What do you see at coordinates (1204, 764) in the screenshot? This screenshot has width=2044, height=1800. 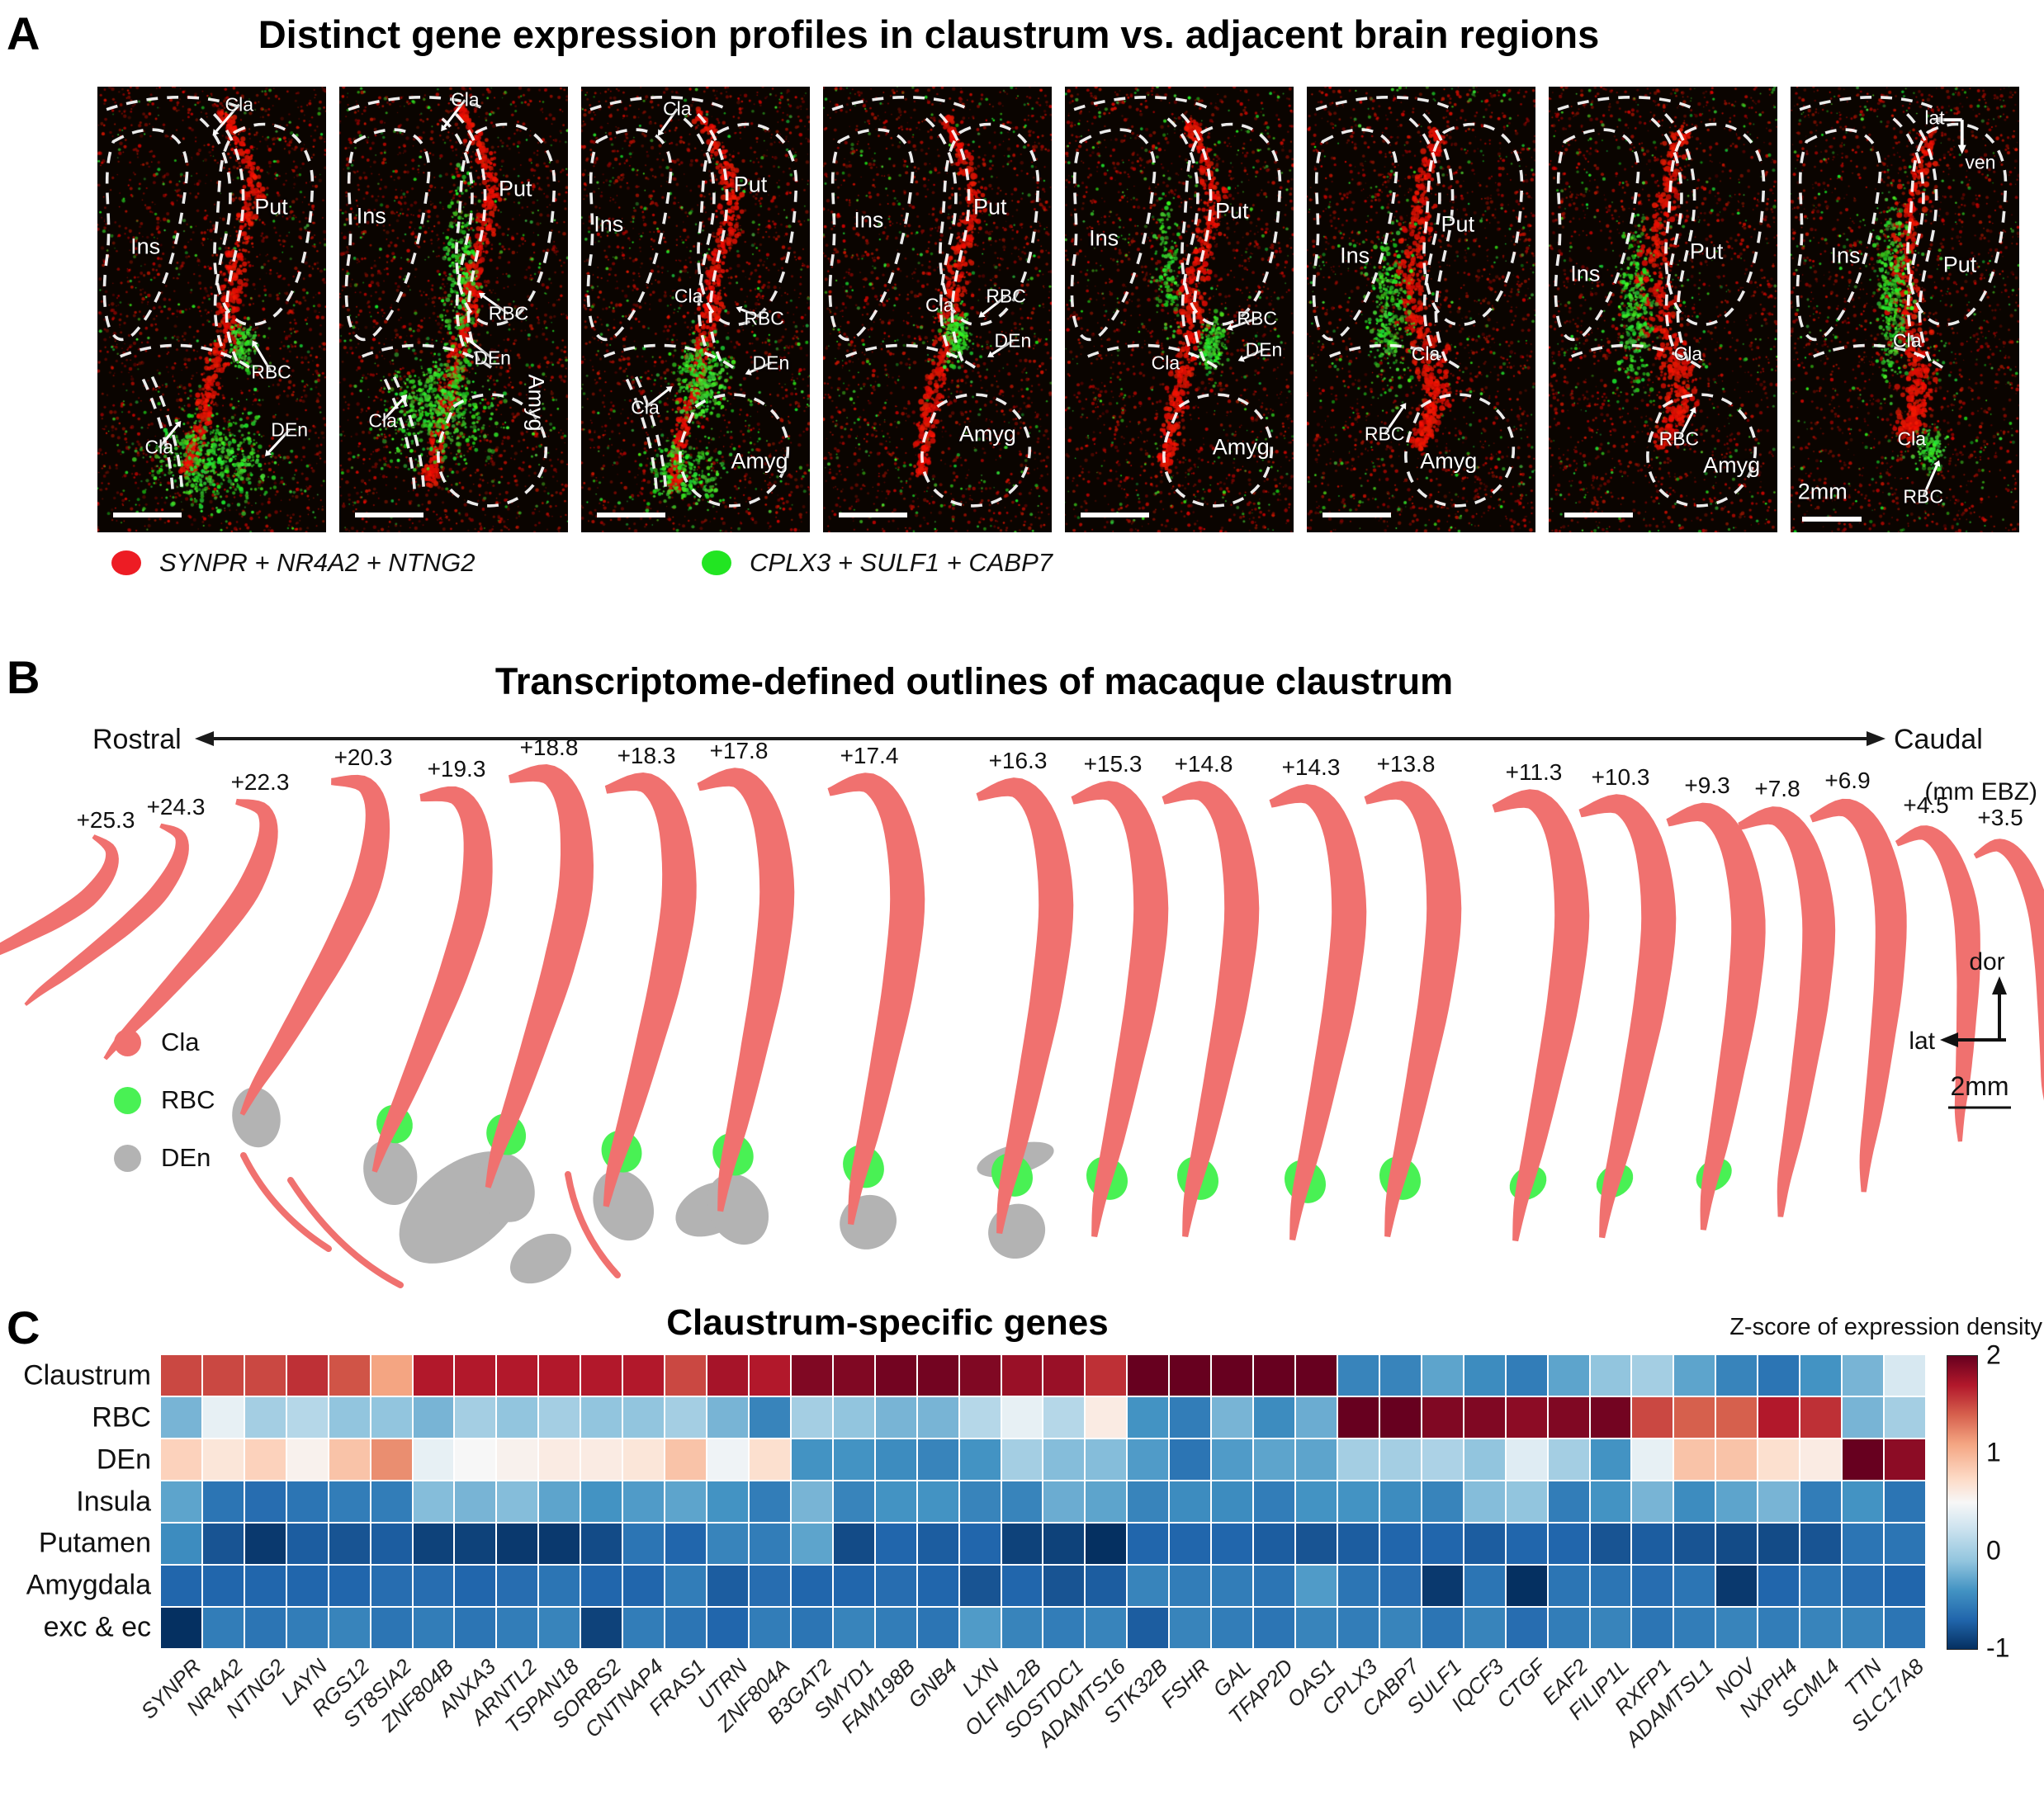 I see `section-coordinate-label: +14.8` at bounding box center [1204, 764].